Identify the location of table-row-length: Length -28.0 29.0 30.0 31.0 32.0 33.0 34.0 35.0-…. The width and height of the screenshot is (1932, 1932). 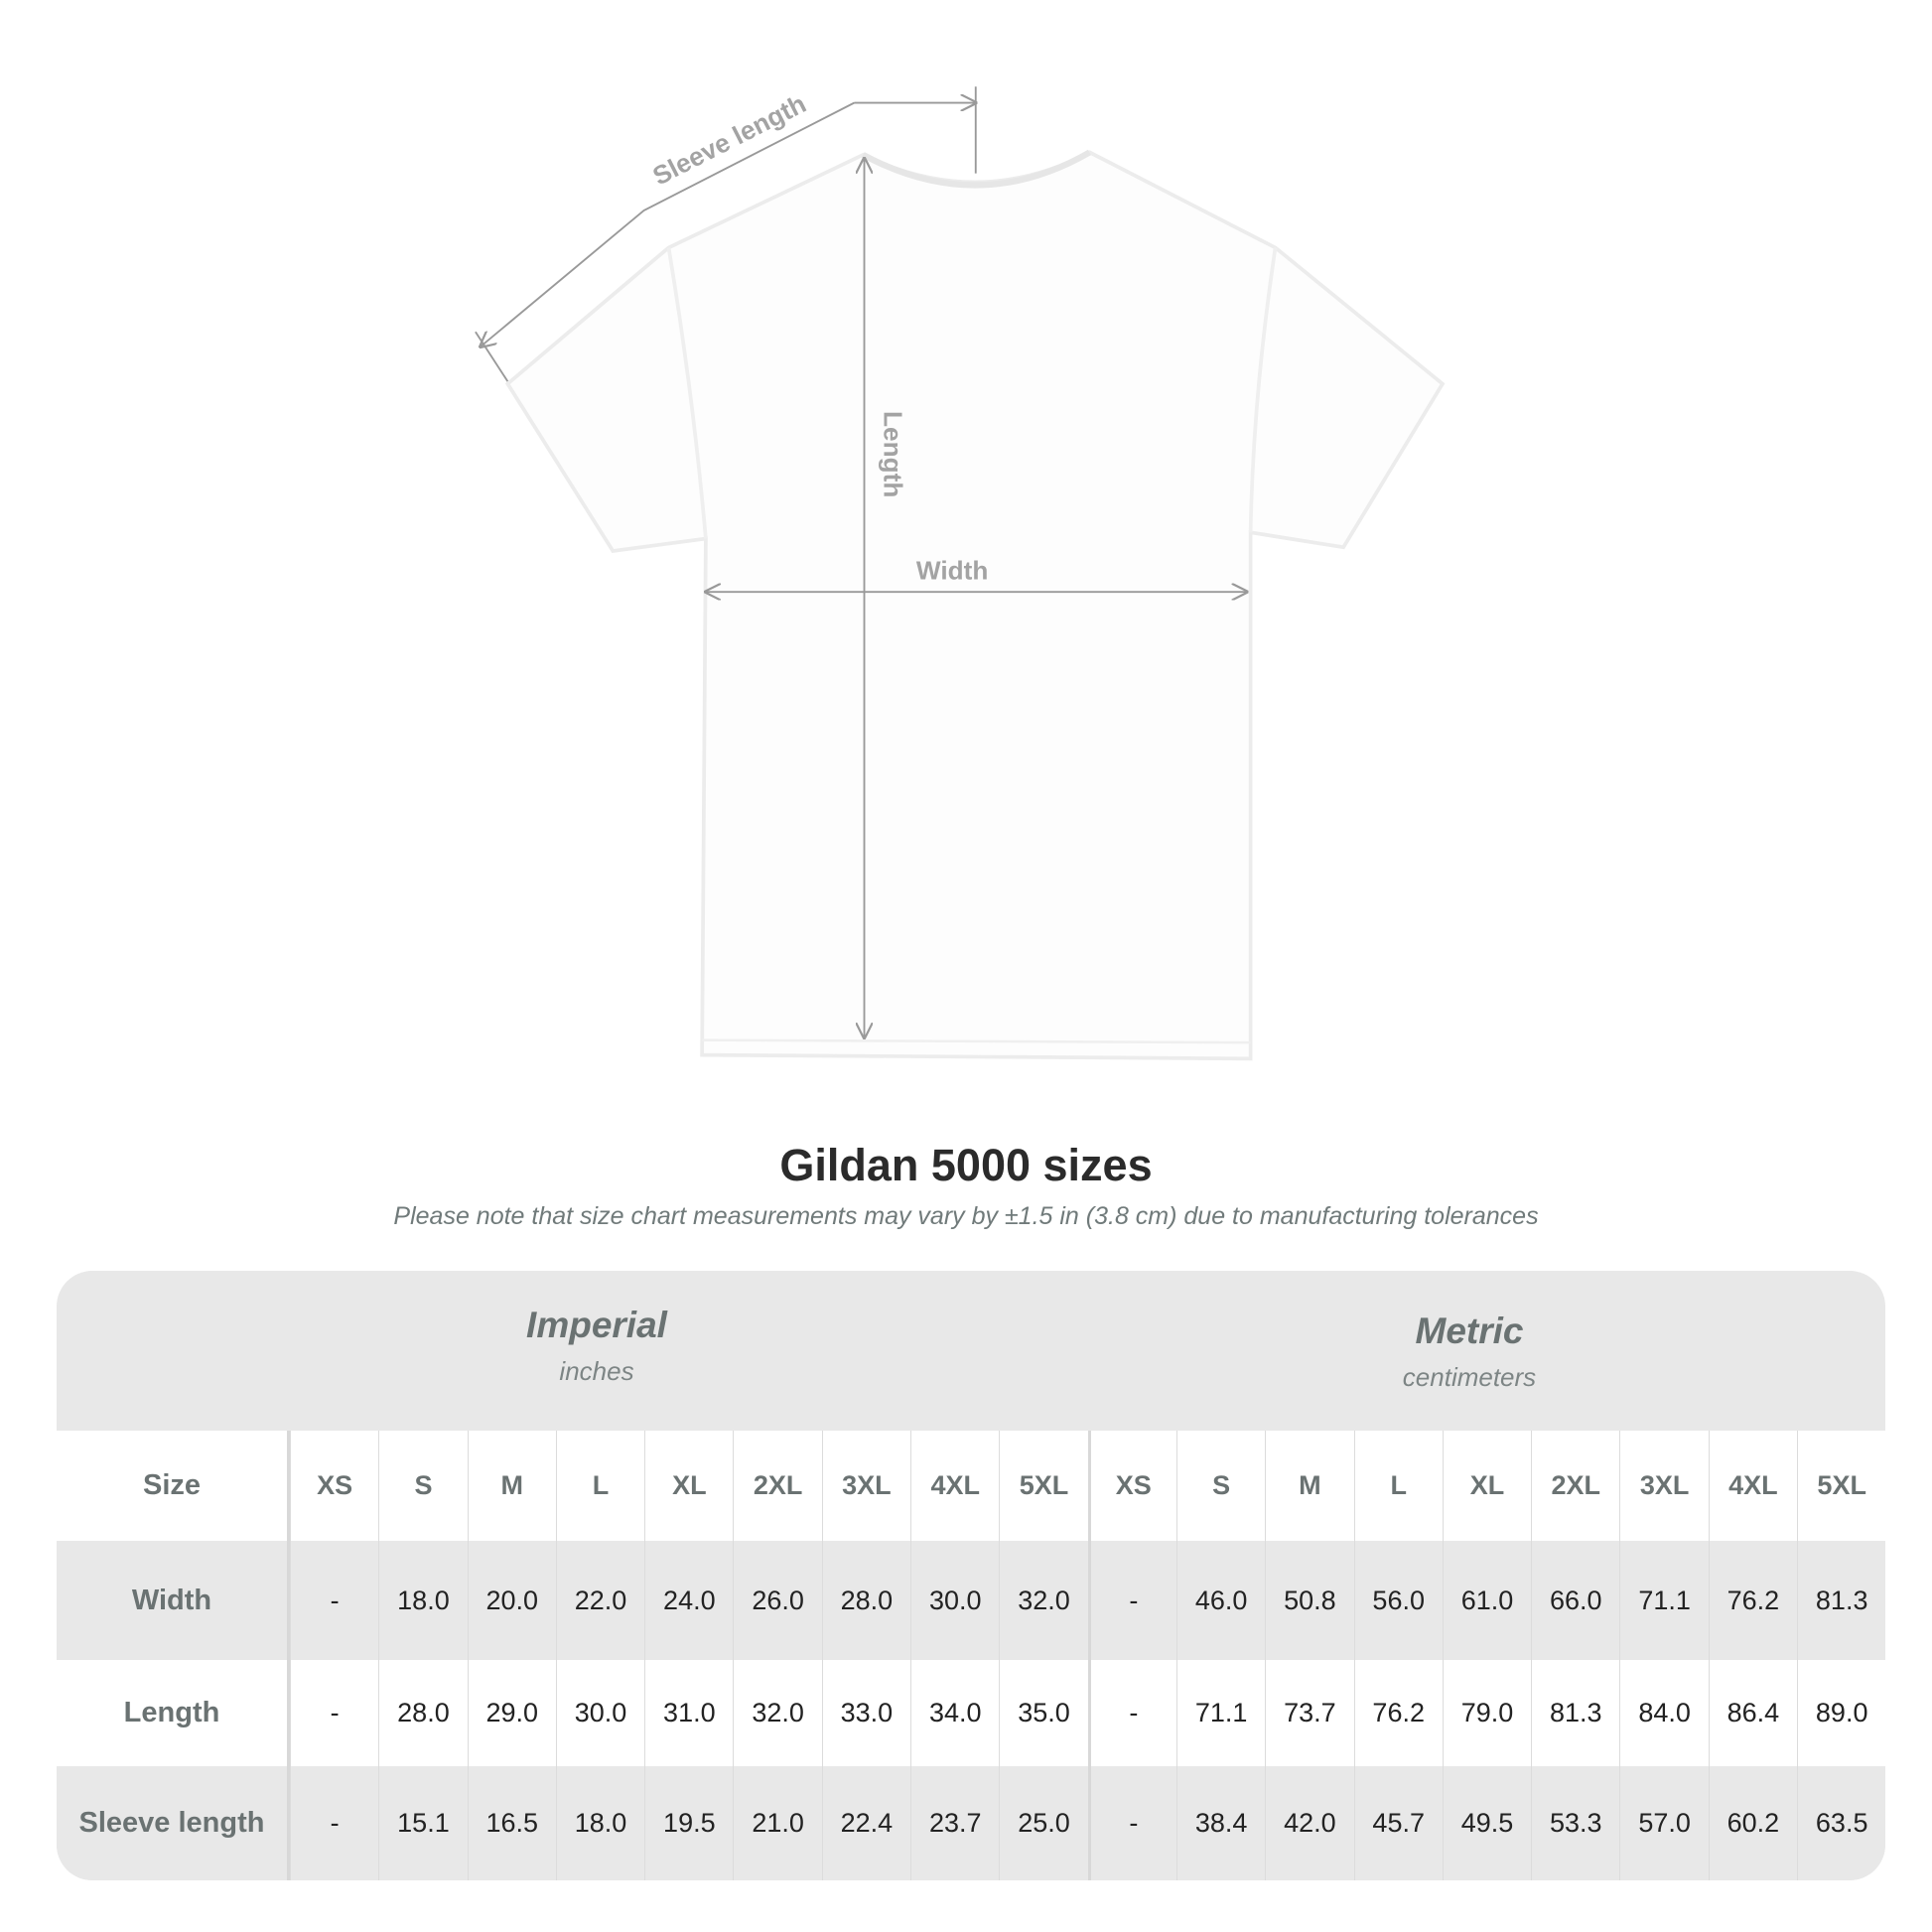
(971, 1713).